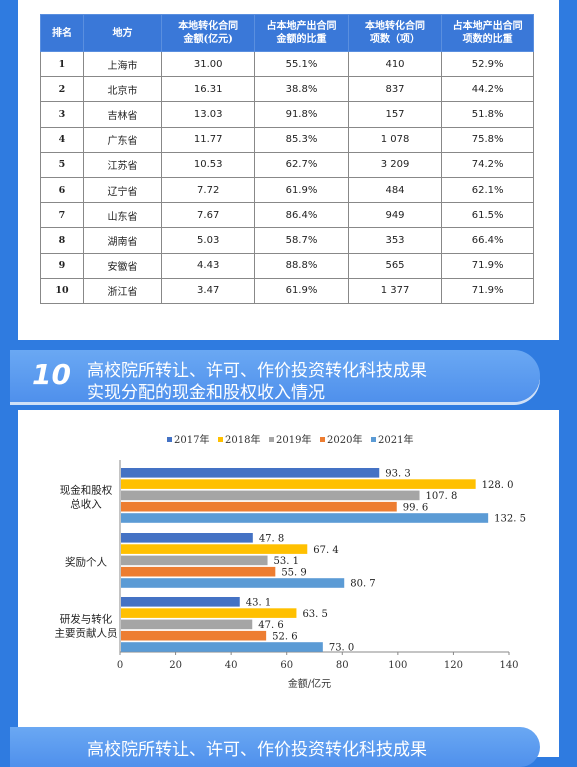  What do you see at coordinates (86, 618) in the screenshot?
I see `category-label: 研发与转化` at bounding box center [86, 618].